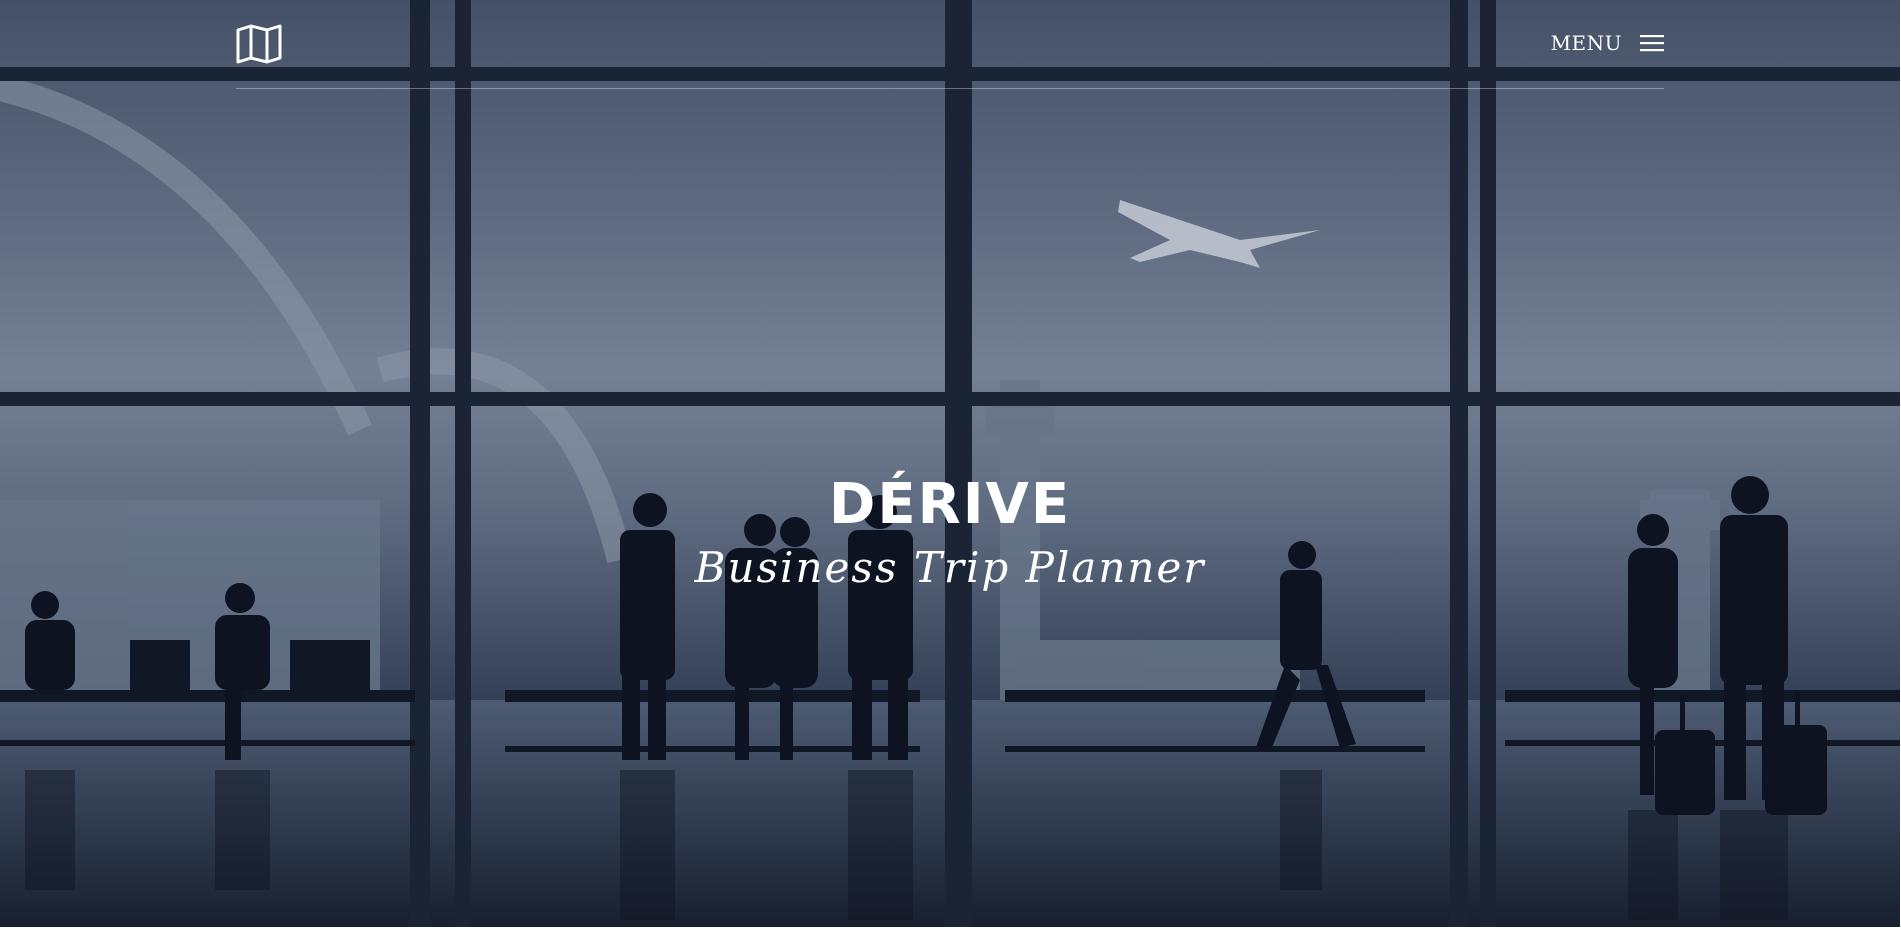 The image size is (1901, 929). Describe the element at coordinates (1586, 43) in the screenshot. I see `menu-label: MENU` at that location.